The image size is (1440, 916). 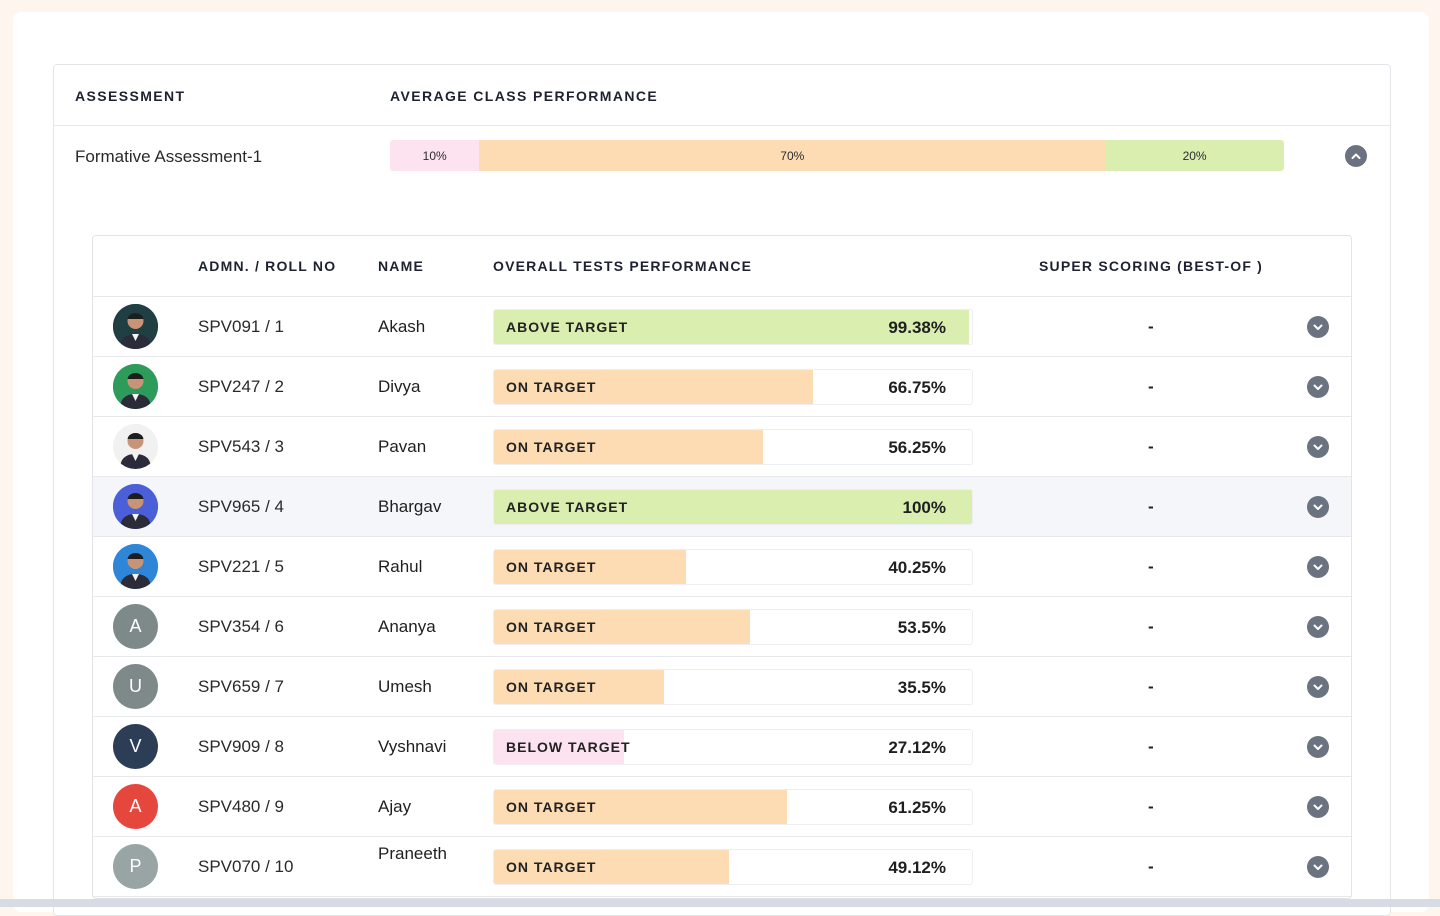 I want to click on table-row: SPV091 / 1 Akash ABOVE TARGET 99.38% -, so click(x=722, y=327).